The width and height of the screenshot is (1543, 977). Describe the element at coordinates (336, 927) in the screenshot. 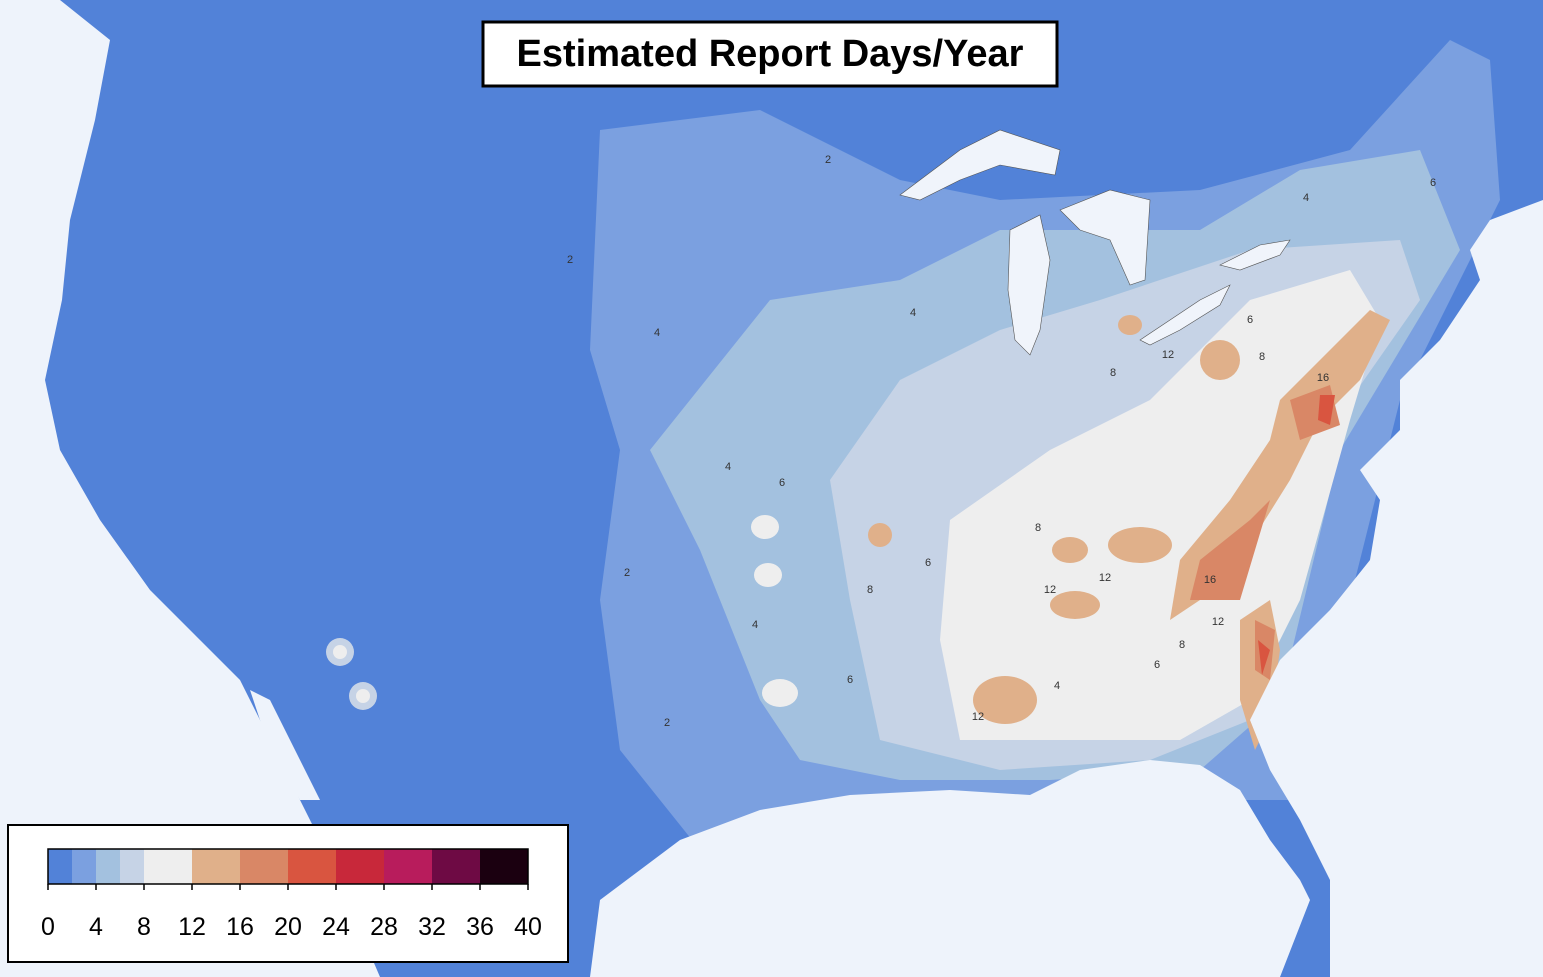

I see `colorbar-tick-label: 24` at that location.